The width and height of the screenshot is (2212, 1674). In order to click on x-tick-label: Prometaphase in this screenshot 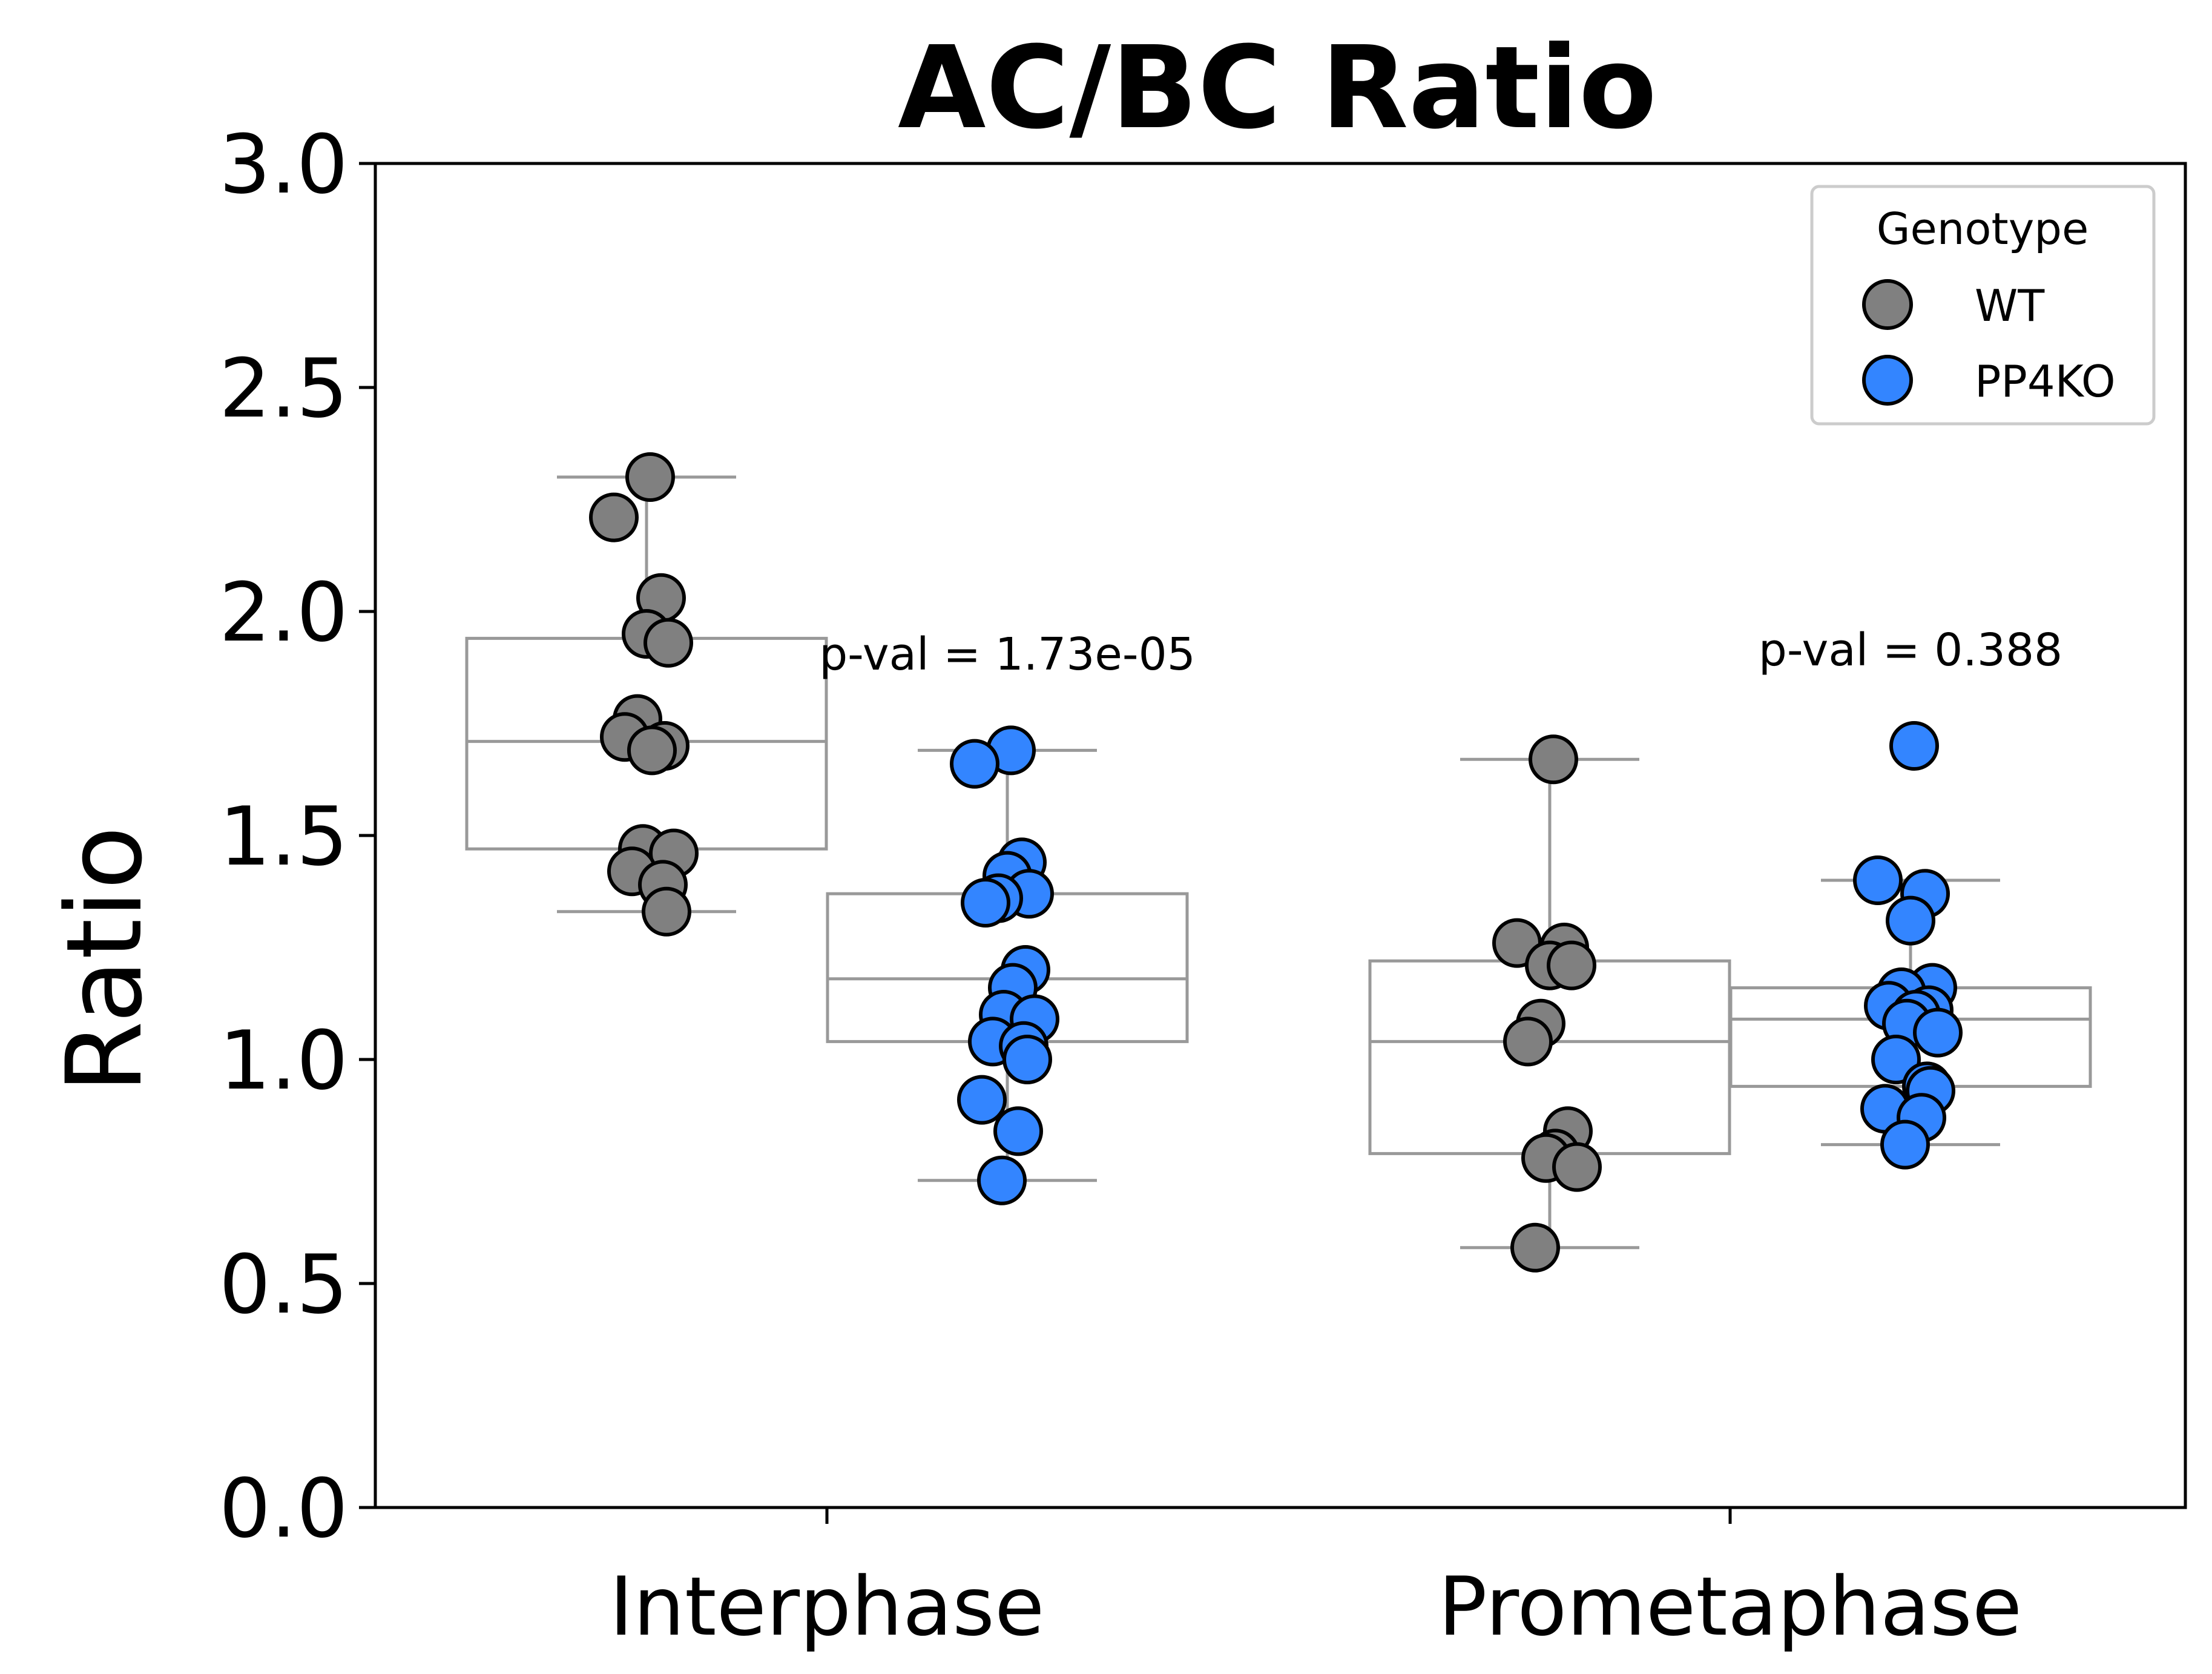, I will do `click(1730, 1607)`.